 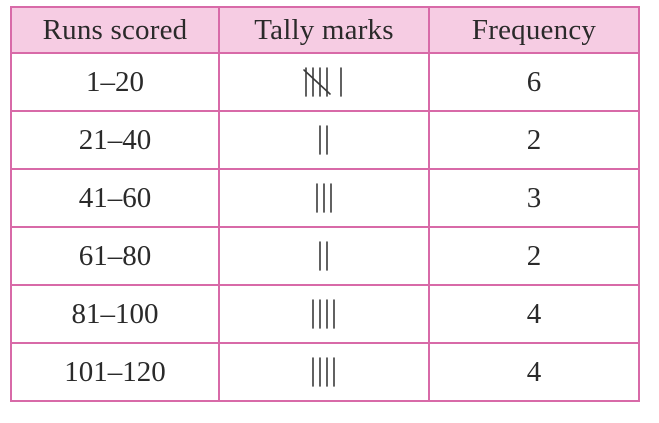 I want to click on runs-cell: 101–120, so click(x=115, y=372).